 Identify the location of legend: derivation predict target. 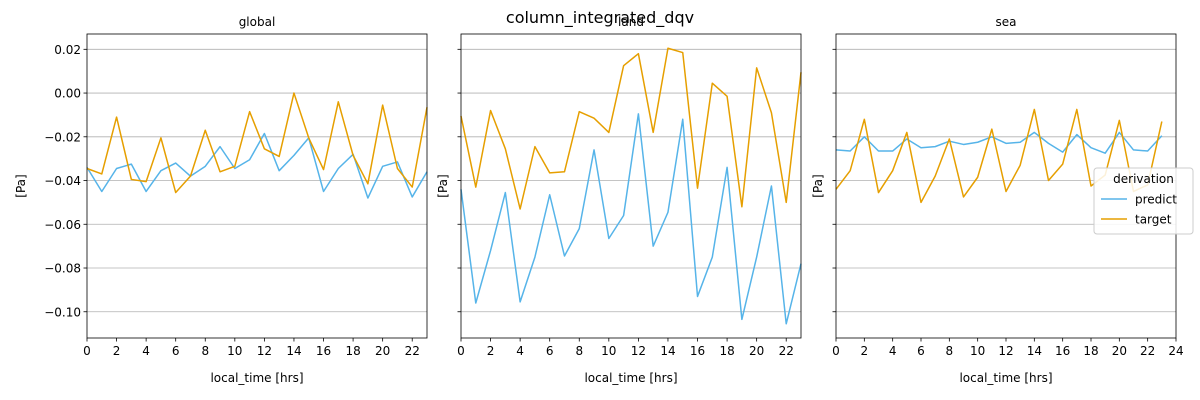
(1143, 201).